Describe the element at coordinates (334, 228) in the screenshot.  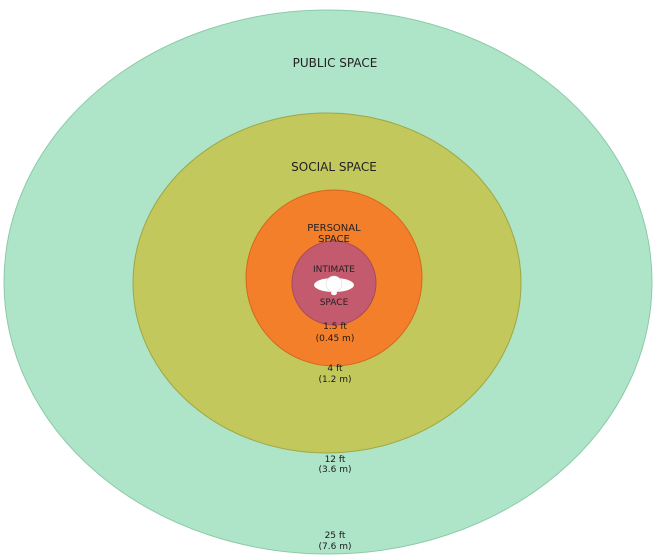
I see `personal-space-label-line1: PERSONAL` at that location.